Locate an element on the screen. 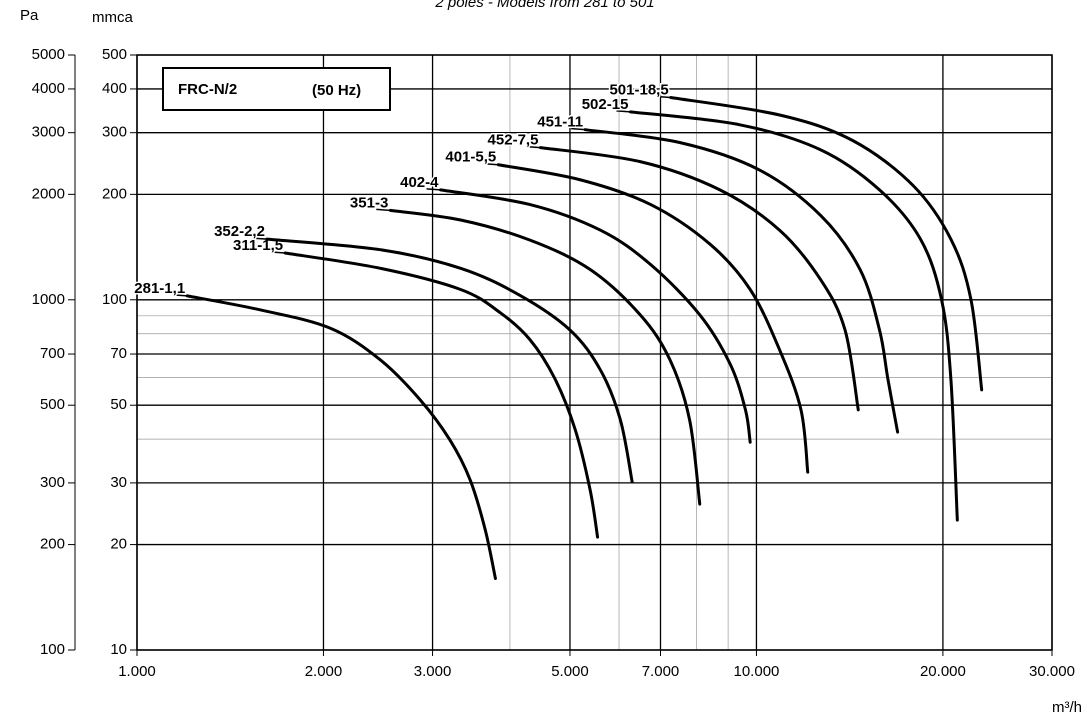  y-tick-label: 300 is located at coordinates (114, 132).